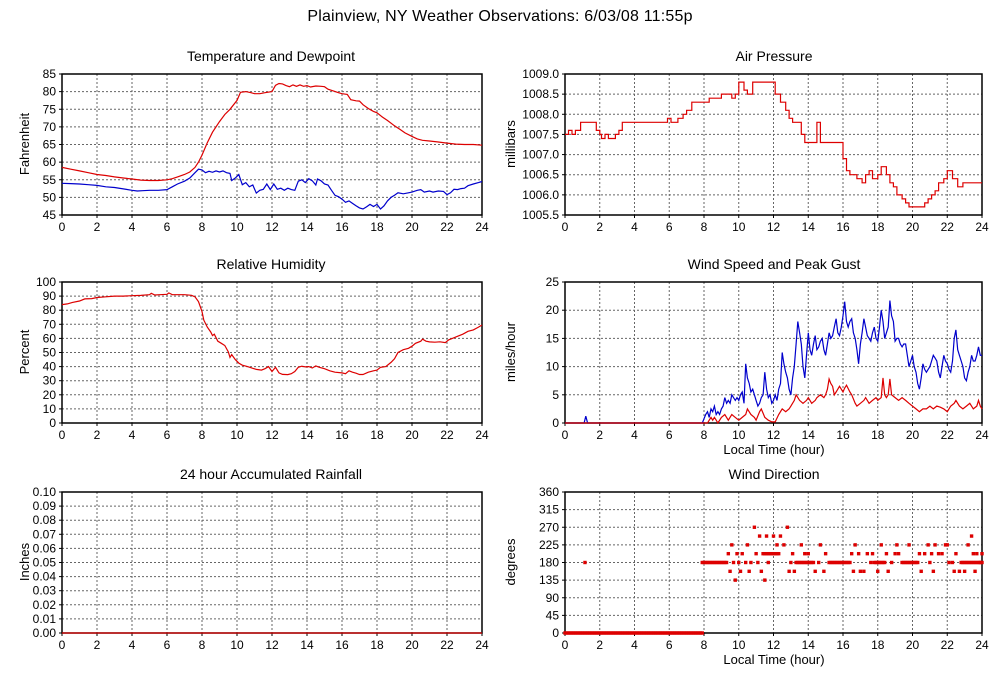 Image resolution: width=1000 pixels, height=680 pixels. What do you see at coordinates (45, 605) in the screenshot?
I see `svg-text: 0.02` at bounding box center [45, 605].